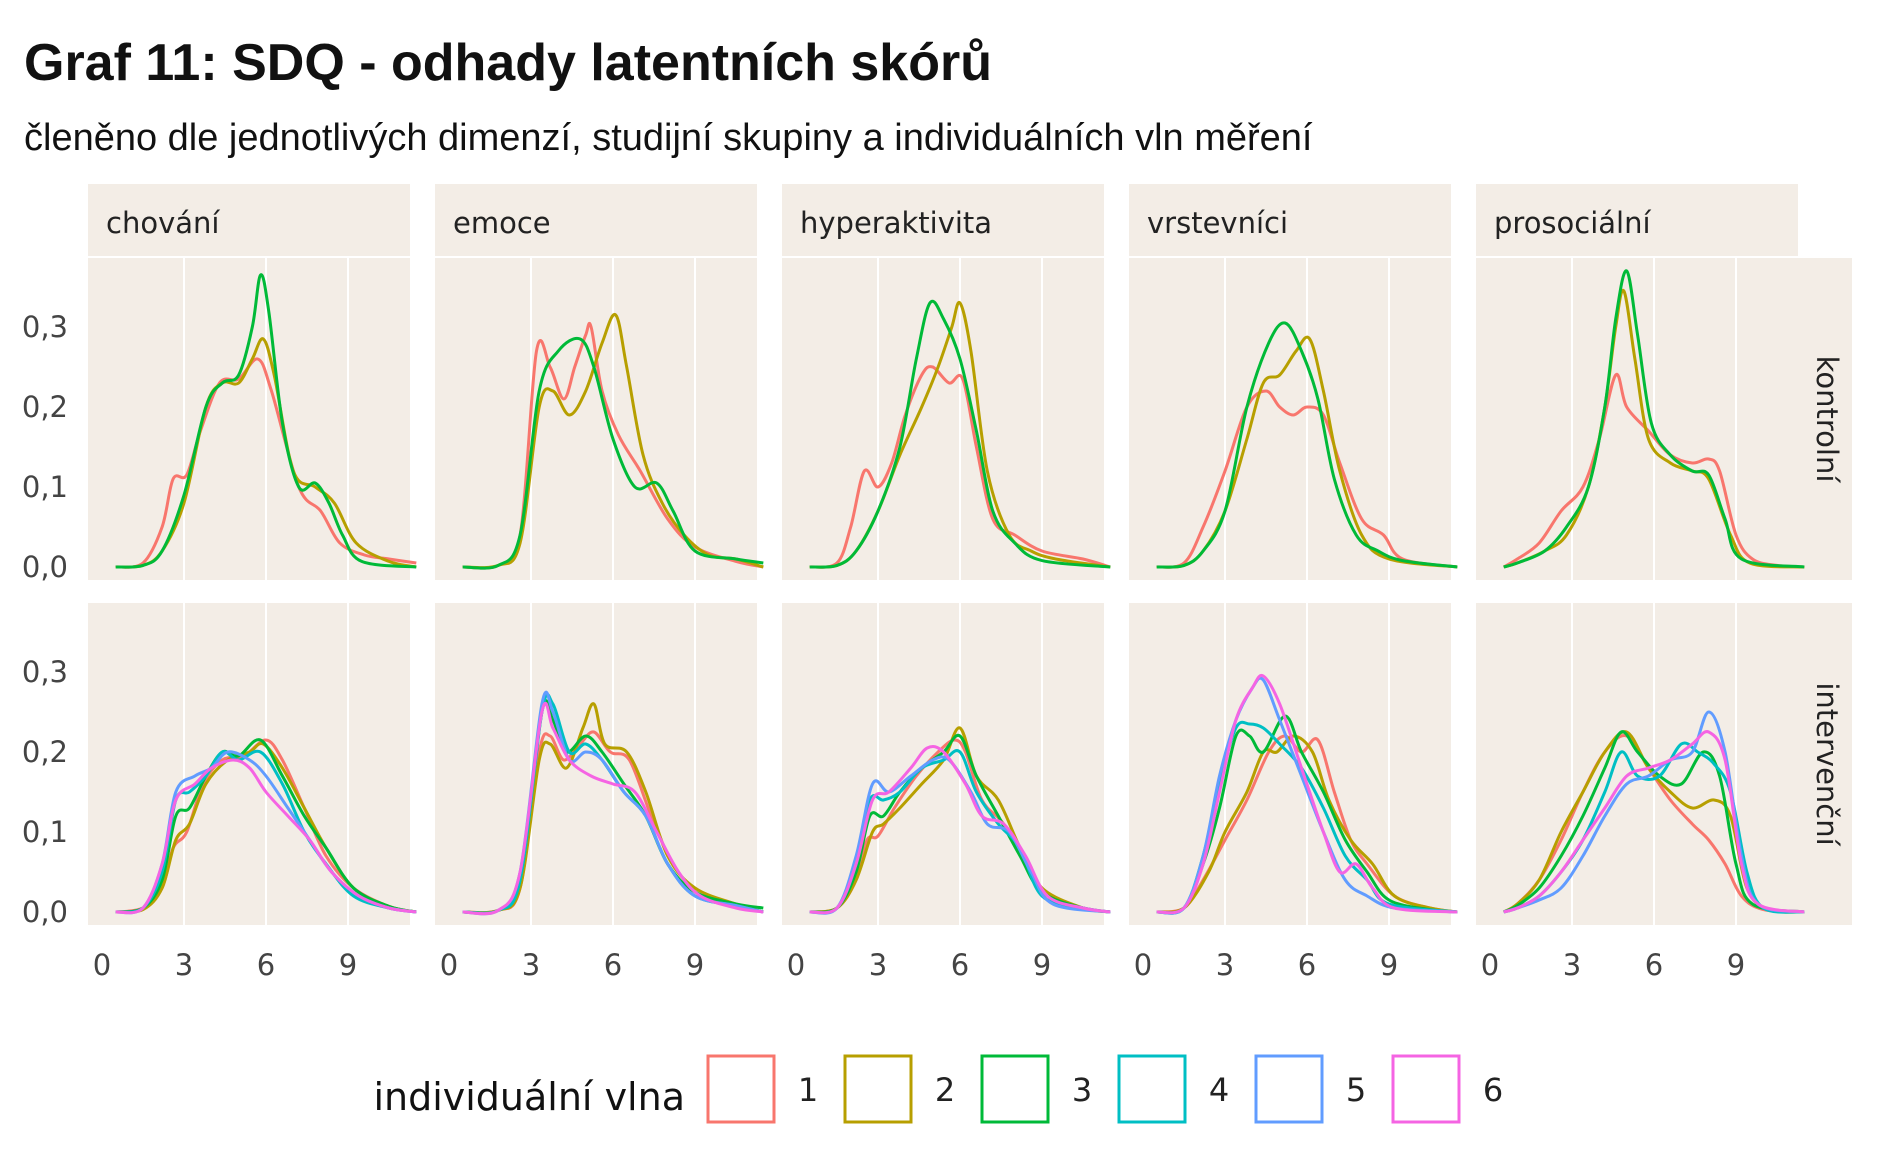 This screenshot has height=1166, width=1887. Describe the element at coordinates (808, 1090) in the screenshot. I see `legend-label-1: 1` at that location.